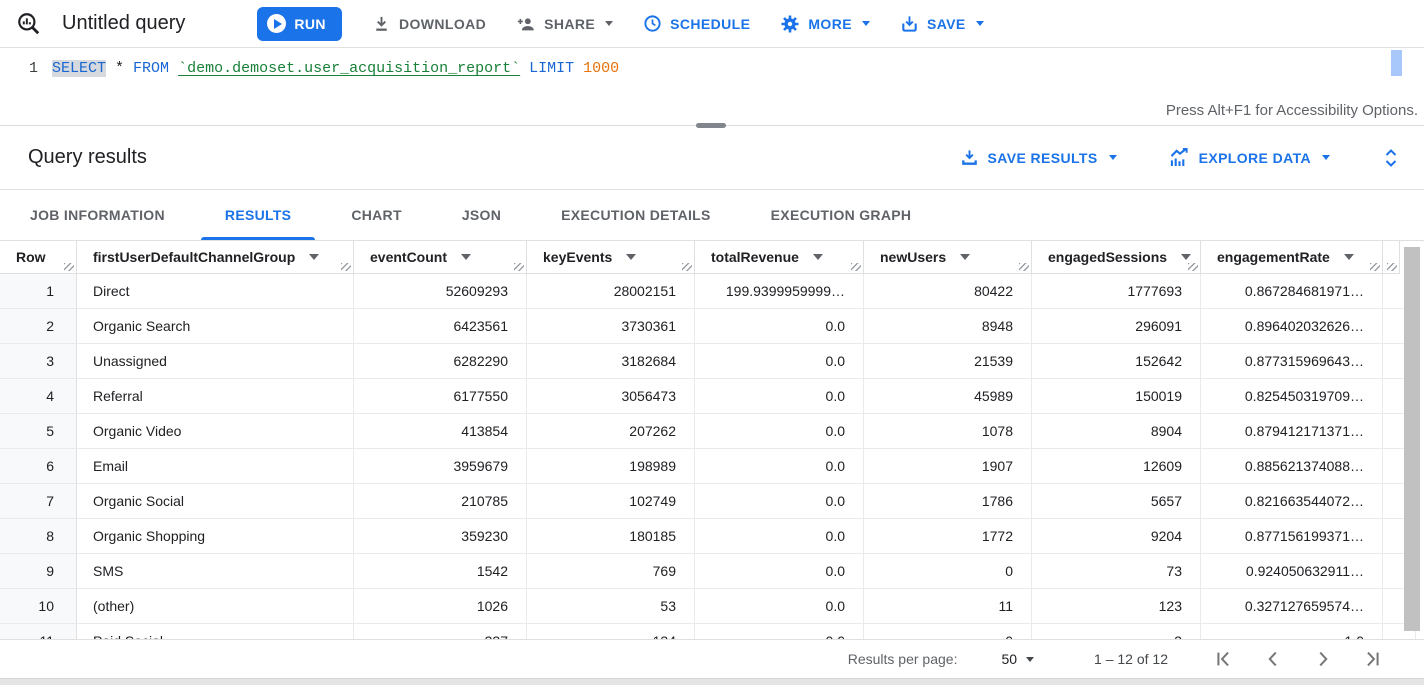 This screenshot has width=1424, height=685. I want to click on panel-resize-handle, so click(711, 125).